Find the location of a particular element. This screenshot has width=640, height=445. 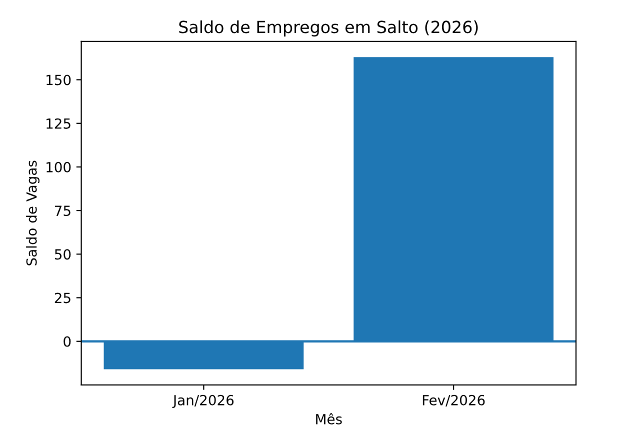

y-tick-label: 75 is located at coordinates (62, 211).